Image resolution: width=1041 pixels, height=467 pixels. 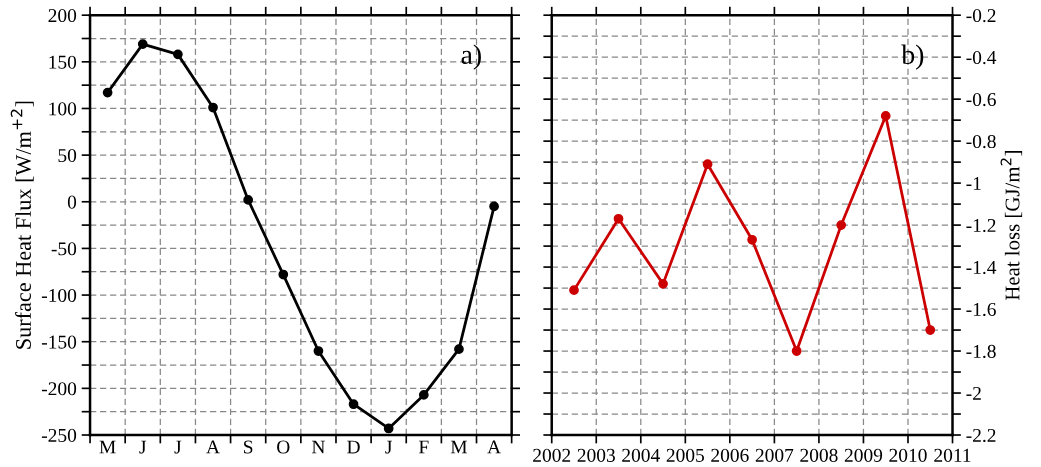 What do you see at coordinates (981, 351) in the screenshot?
I see `y2-tick-label: -1.8` at bounding box center [981, 351].